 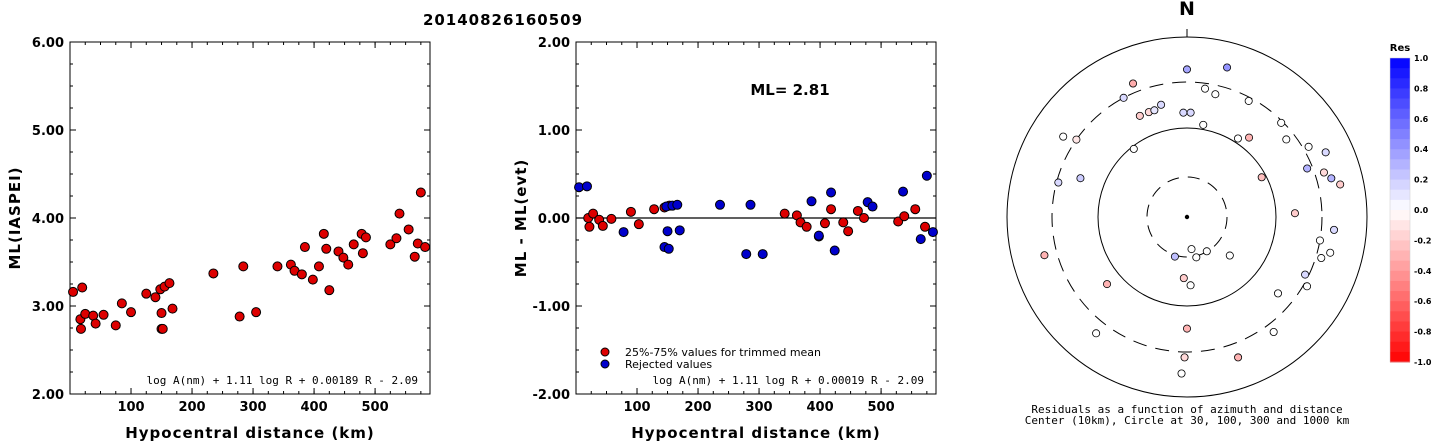 I want to click on ring-300km, so click(x=1187, y=217).